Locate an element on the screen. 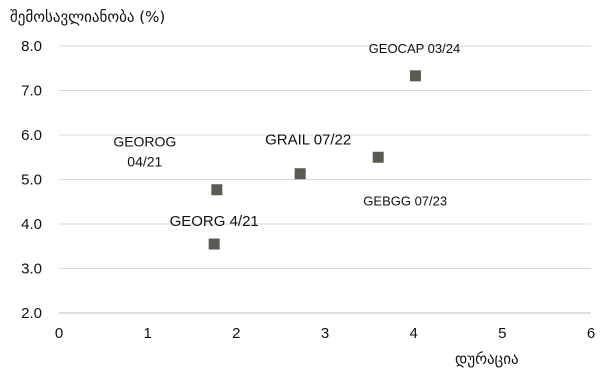  y-tick-label: 4.0 is located at coordinates (31, 224).